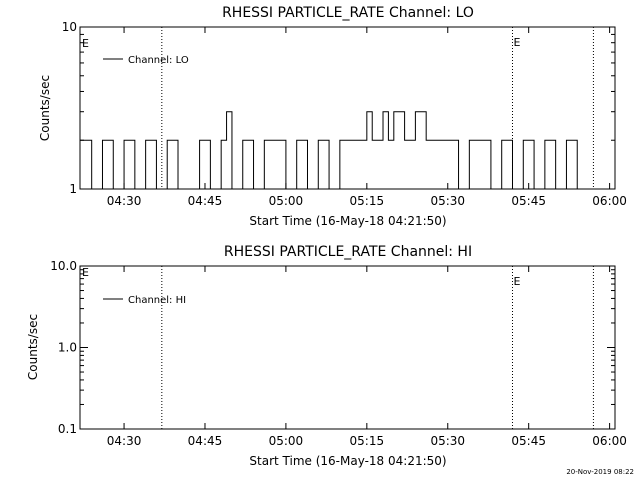 Image resolution: width=640 pixels, height=480 pixels. Describe the element at coordinates (348, 252) in the screenshot. I see `chart-title: RHESSI PARTICLE_RATE Channel: HI` at that location.